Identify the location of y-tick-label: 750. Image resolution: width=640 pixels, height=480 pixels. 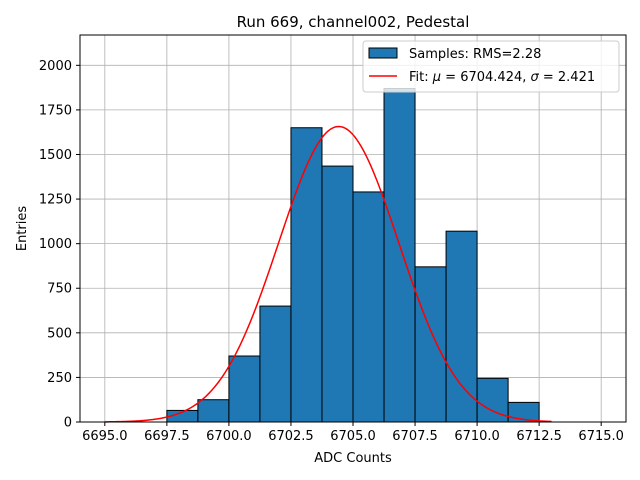
(59, 289).